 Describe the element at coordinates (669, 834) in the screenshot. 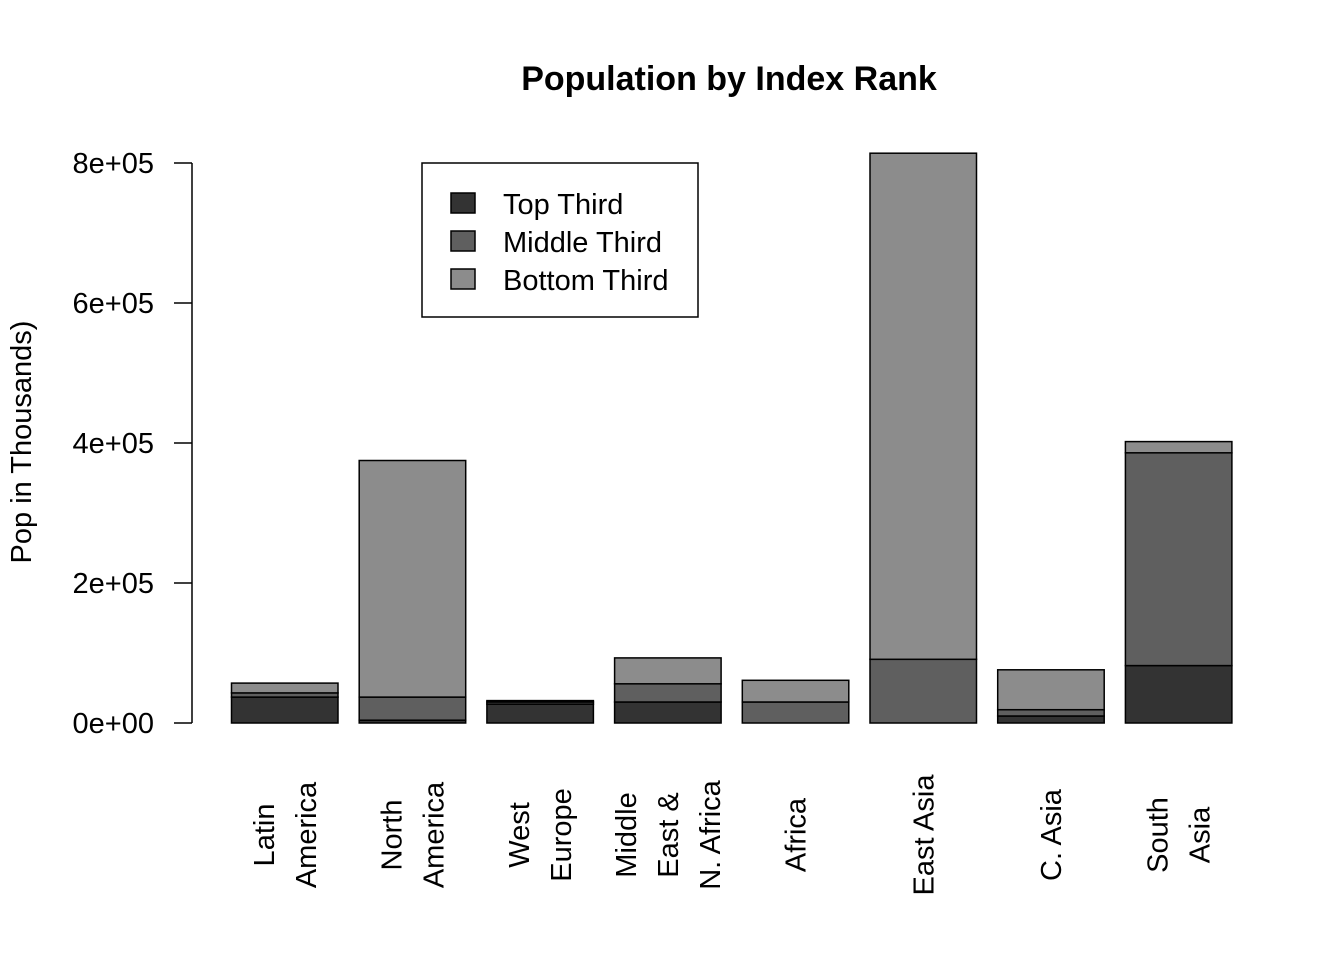

I see `x-tick-label: East &` at that location.